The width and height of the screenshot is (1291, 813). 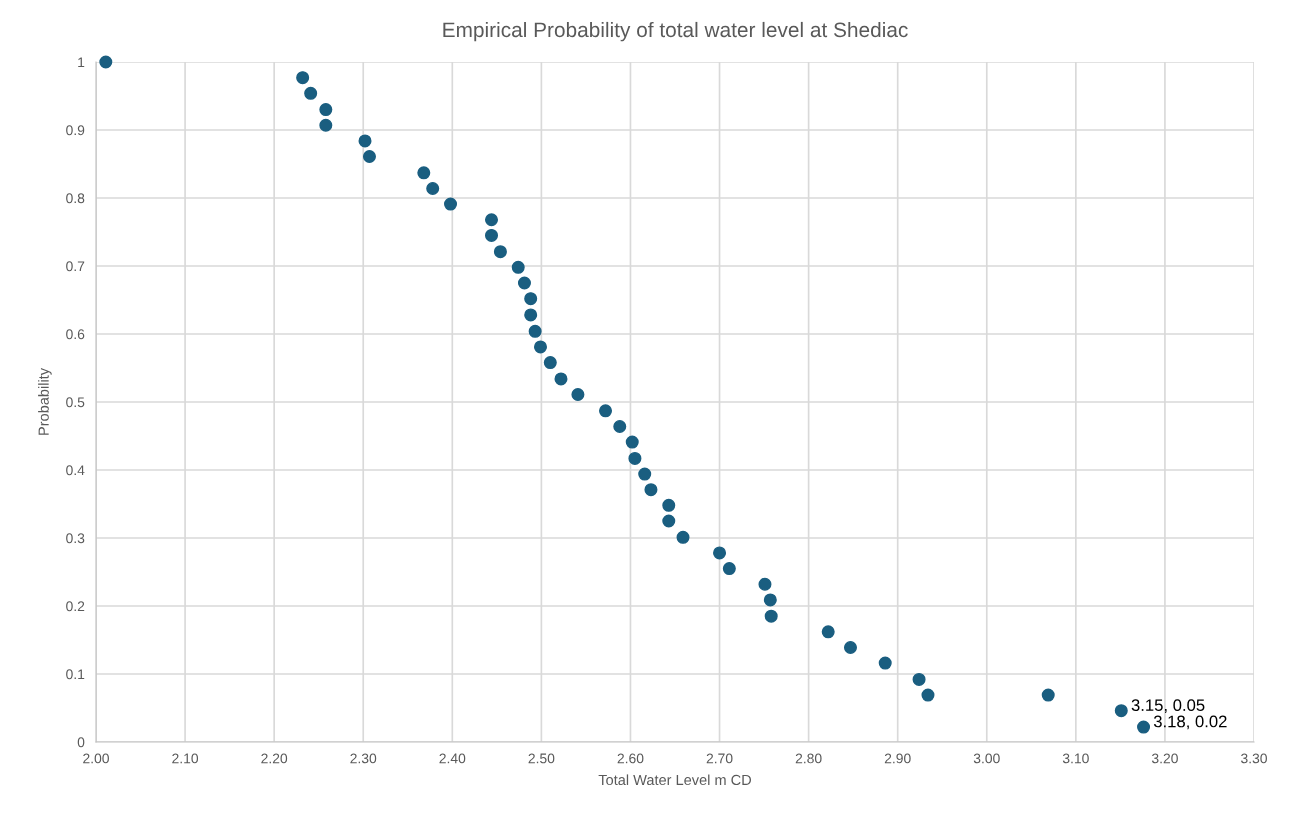 I want to click on chart-title: Empirical Probability of total water level at Shediac, so click(x=675, y=31).